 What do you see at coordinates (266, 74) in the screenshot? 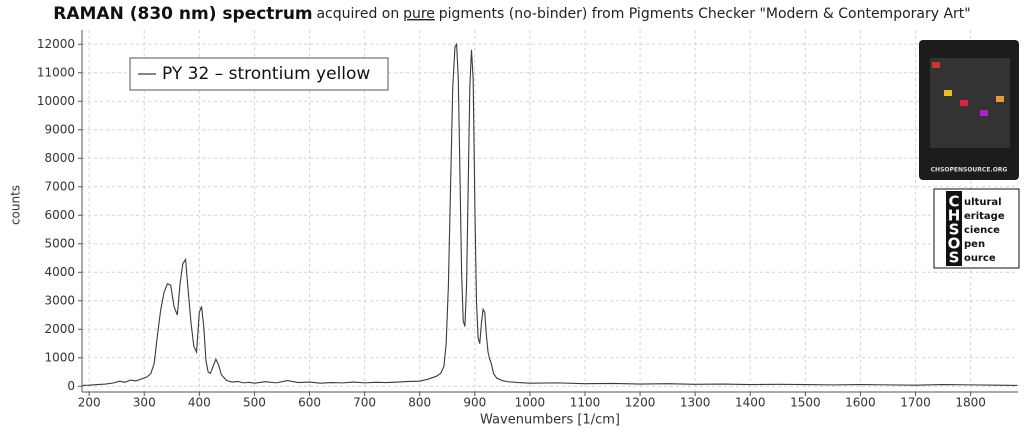
I see `legend-label: PY 32 – strontium yellow` at bounding box center [266, 74].